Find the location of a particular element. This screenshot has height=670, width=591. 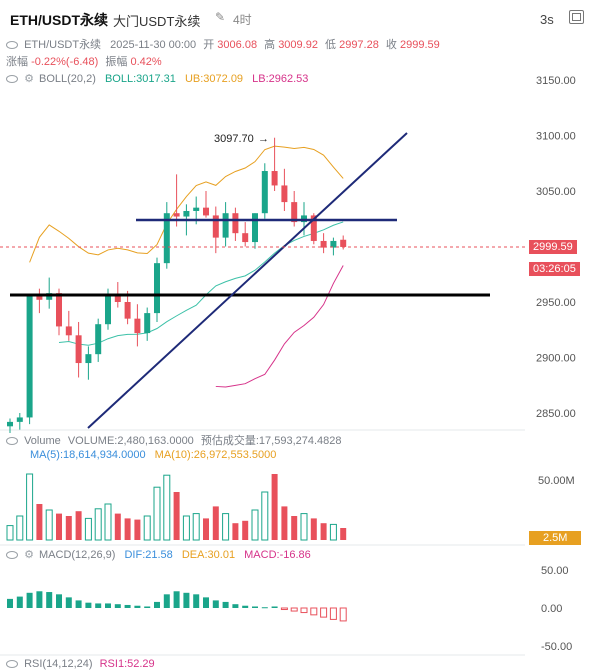

boll-value: BOLL:3017.31 is located at coordinates (140, 79).